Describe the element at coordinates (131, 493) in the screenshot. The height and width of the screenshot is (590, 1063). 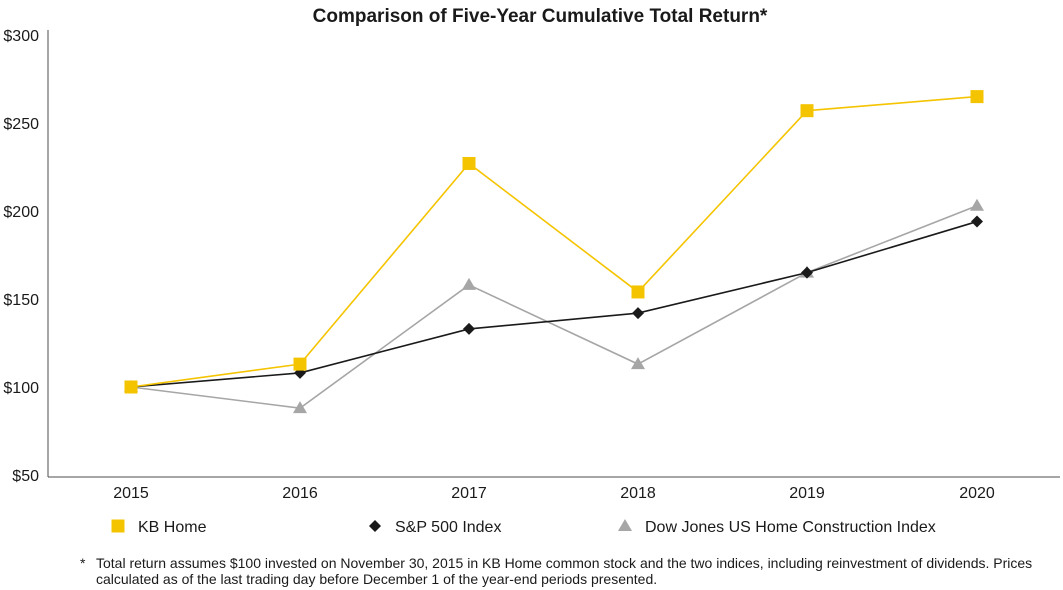
I see `x-tick-label: 2015` at that location.